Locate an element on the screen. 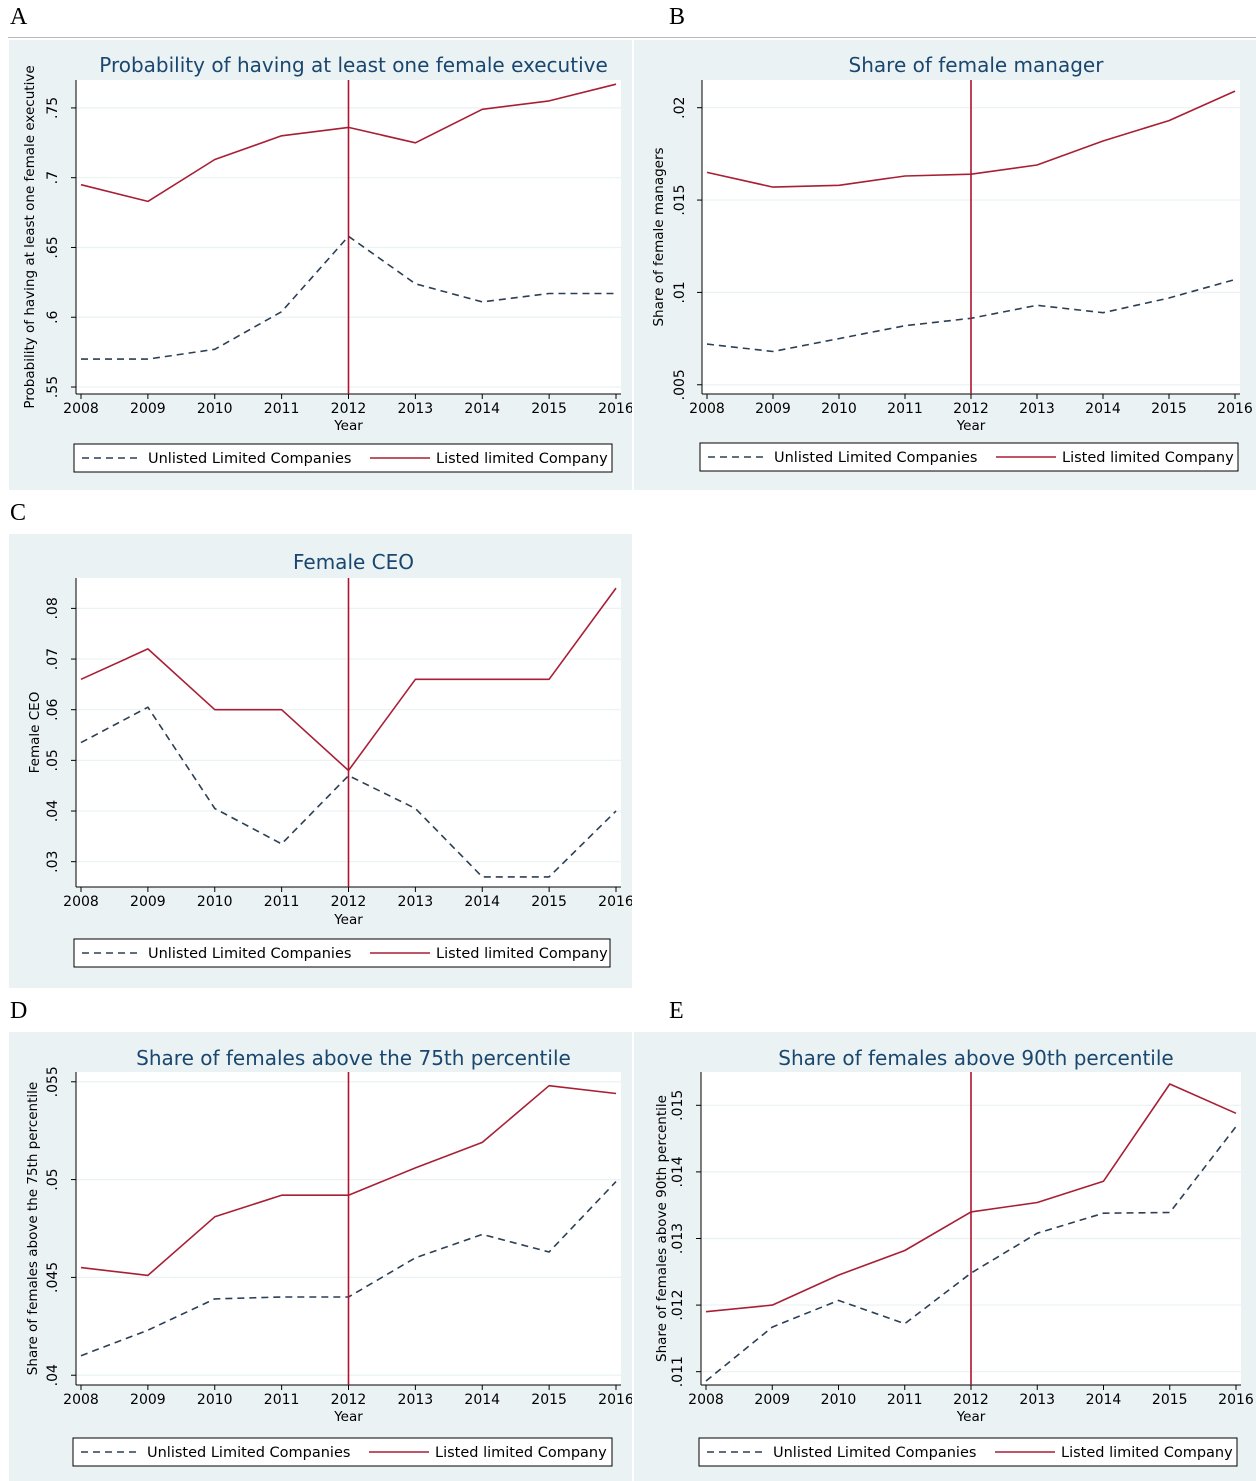 This screenshot has width=1256, height=1481. panel-letter-b: B is located at coordinates (677, 17).